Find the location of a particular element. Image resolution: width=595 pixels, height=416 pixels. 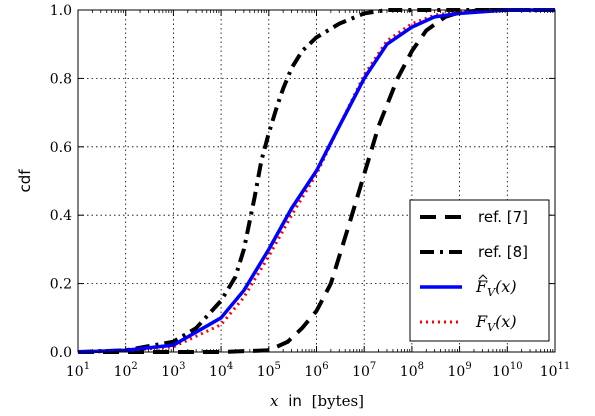

x-axis-label-unit: [bytes] is located at coordinates (338, 401).